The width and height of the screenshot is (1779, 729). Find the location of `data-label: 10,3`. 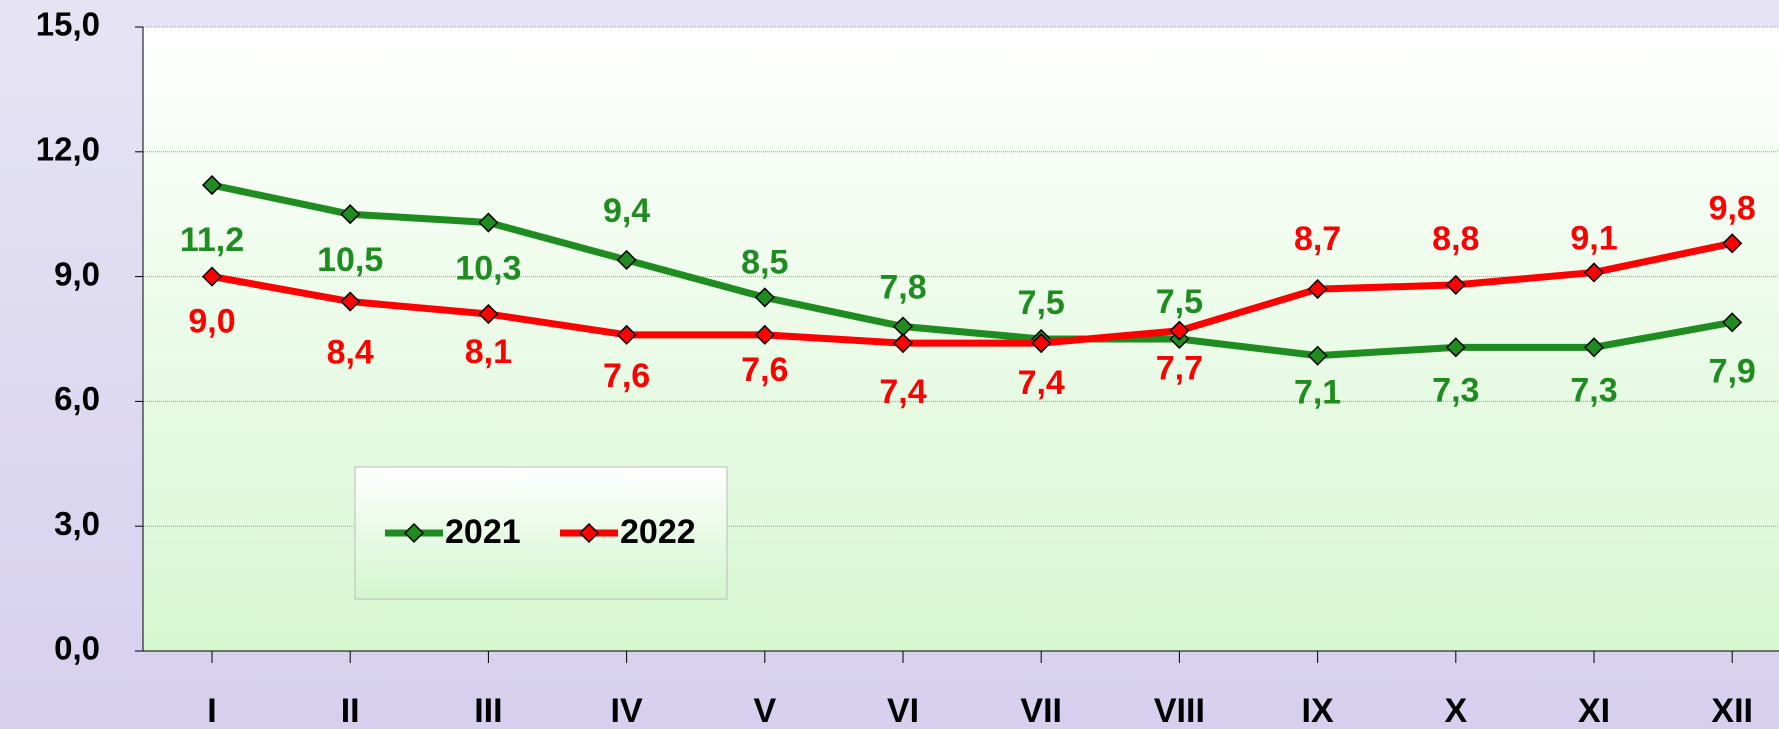

data-label: 10,3 is located at coordinates (488, 269).